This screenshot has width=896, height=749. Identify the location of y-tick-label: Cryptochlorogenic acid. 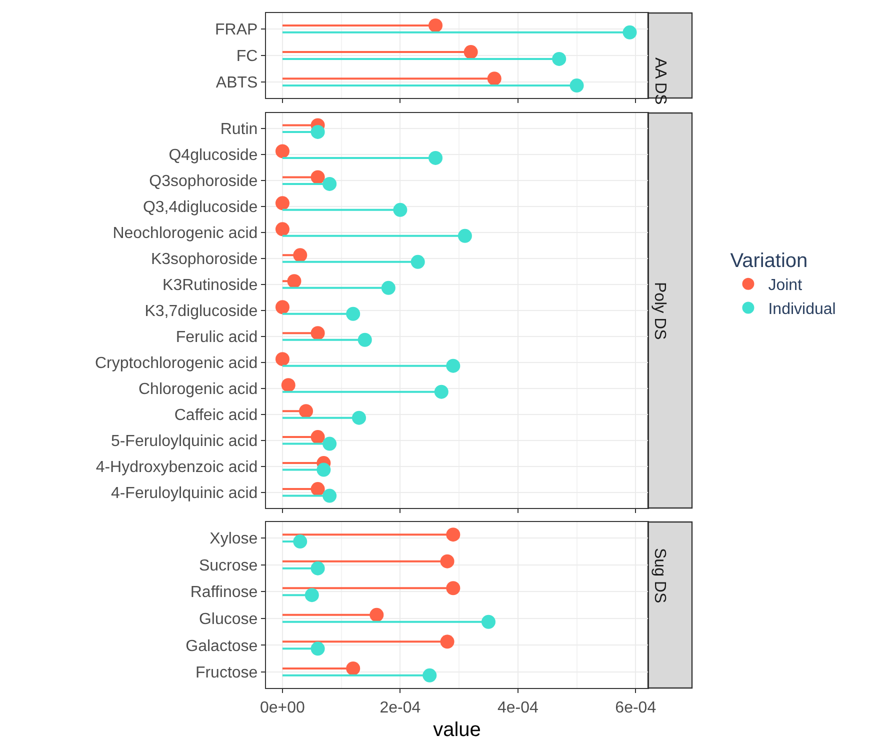
(176, 363).